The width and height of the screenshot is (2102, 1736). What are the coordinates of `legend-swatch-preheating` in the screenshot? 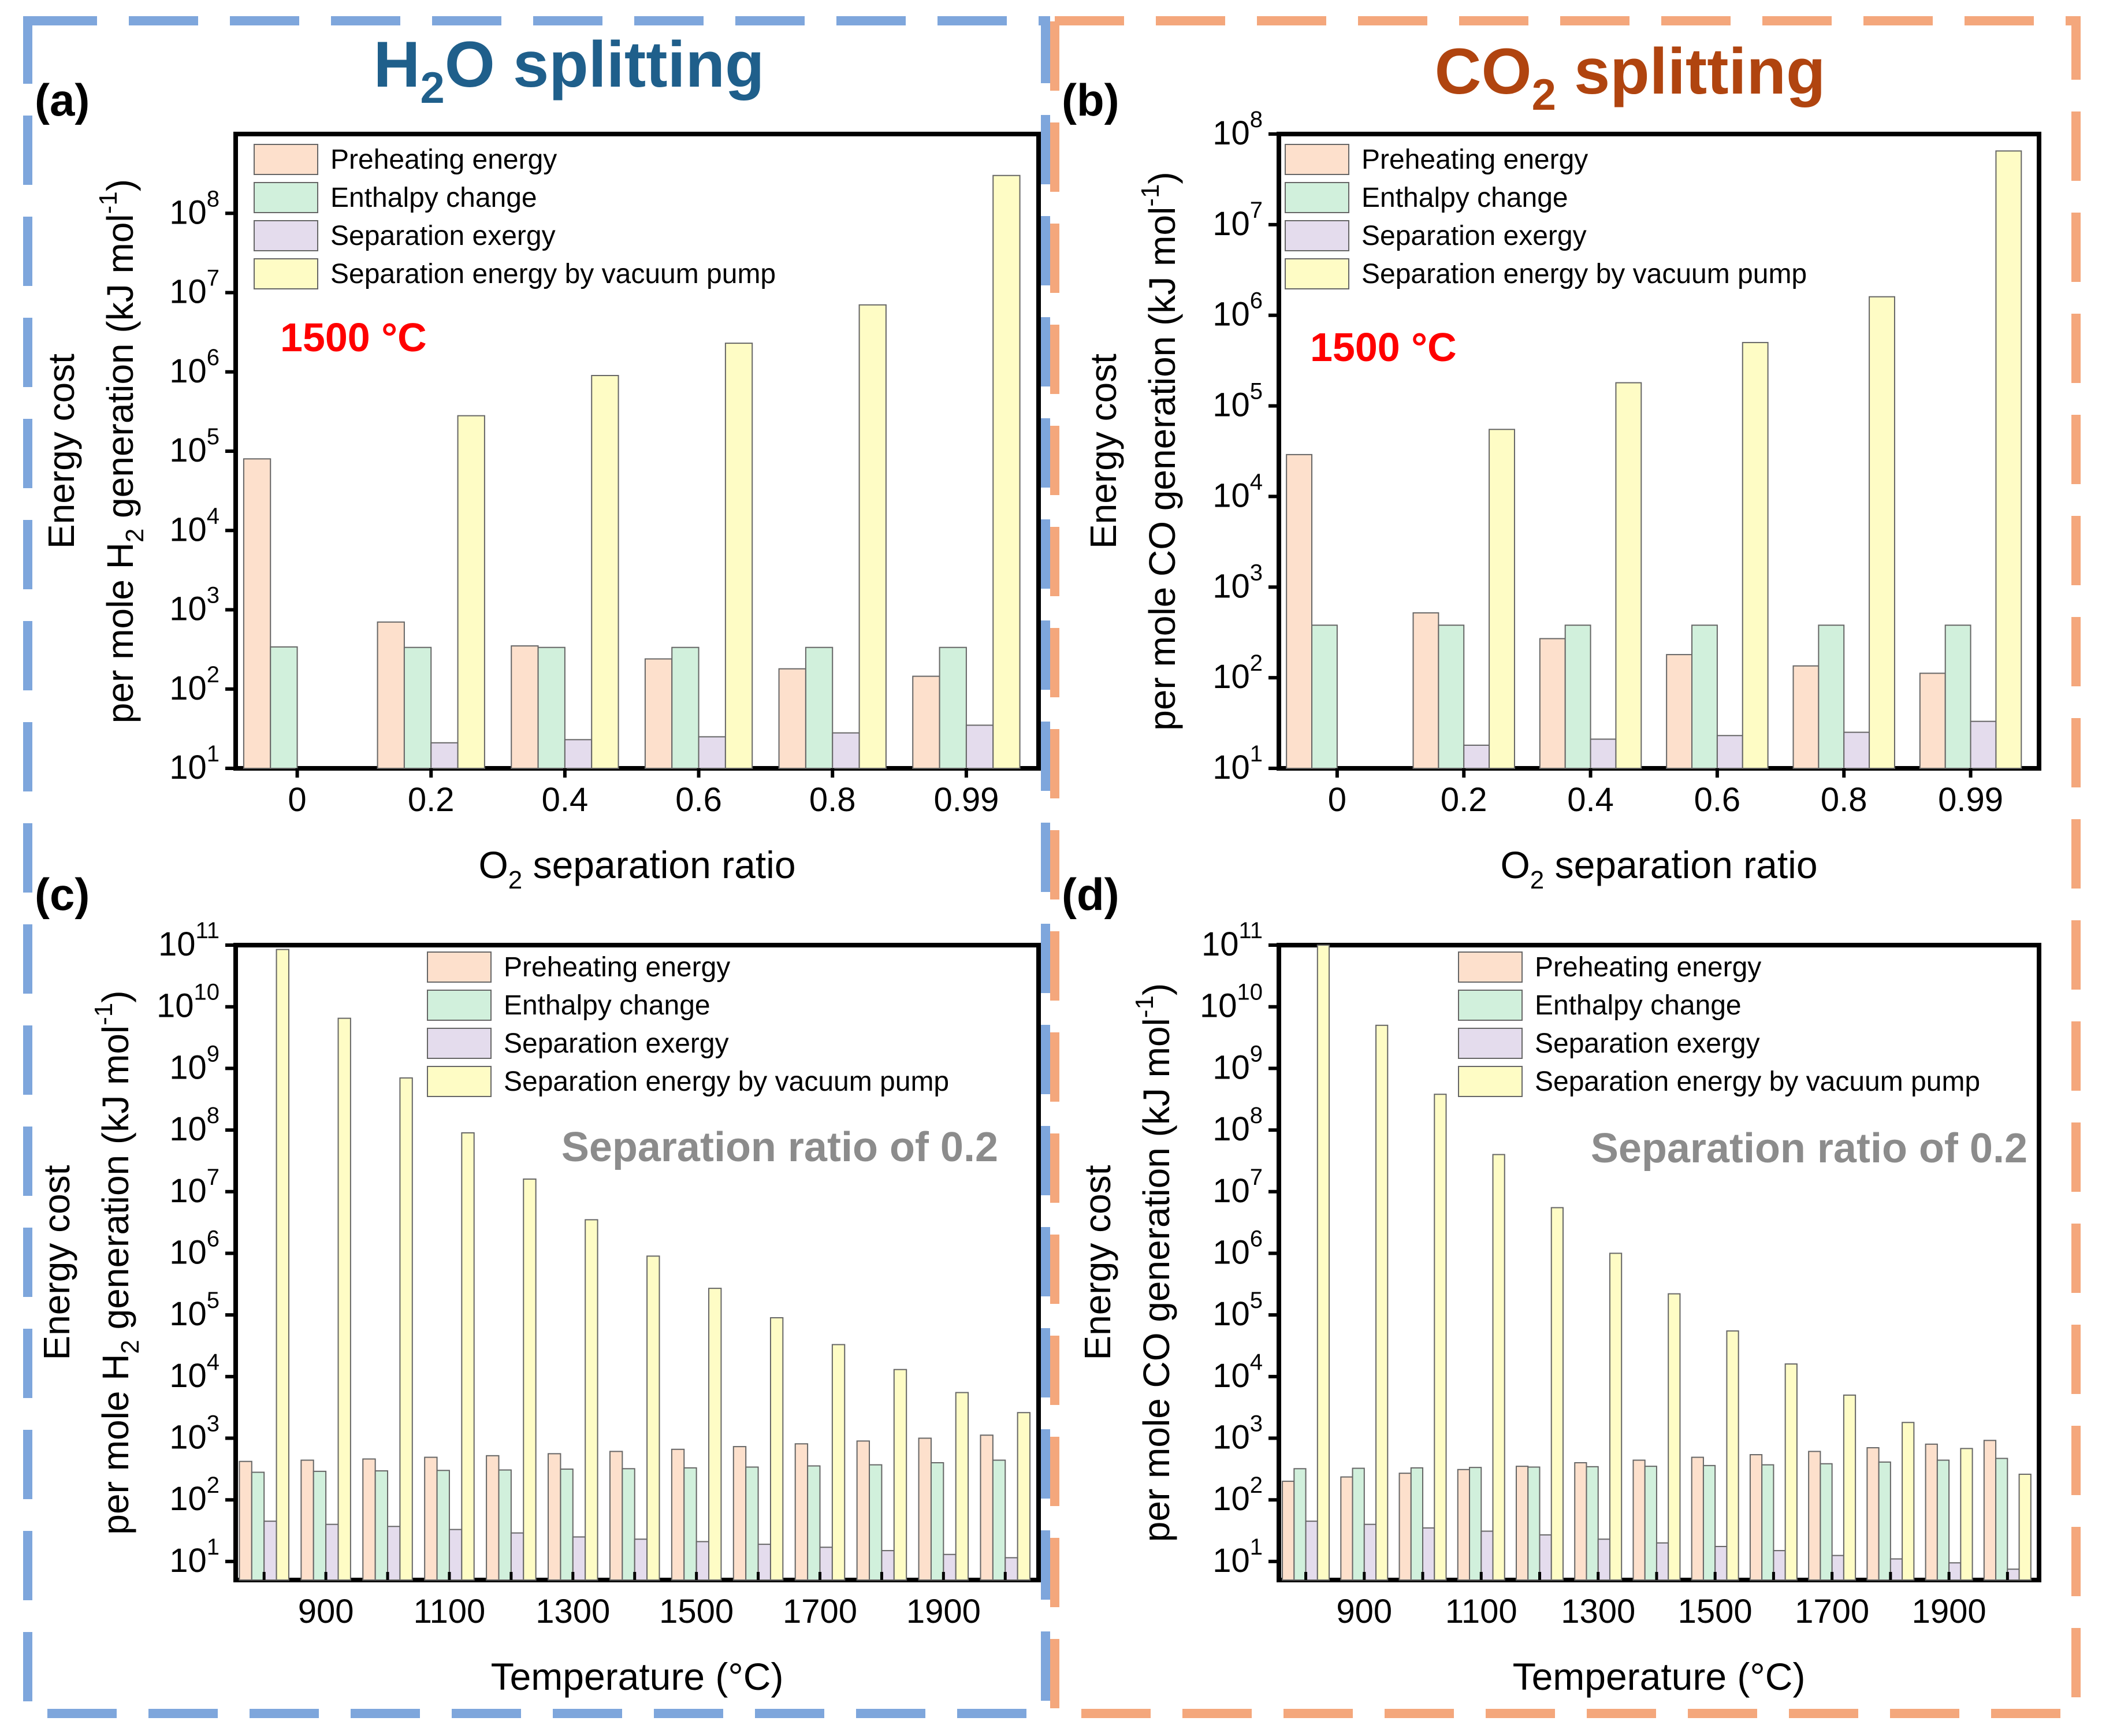 It's located at (286, 159).